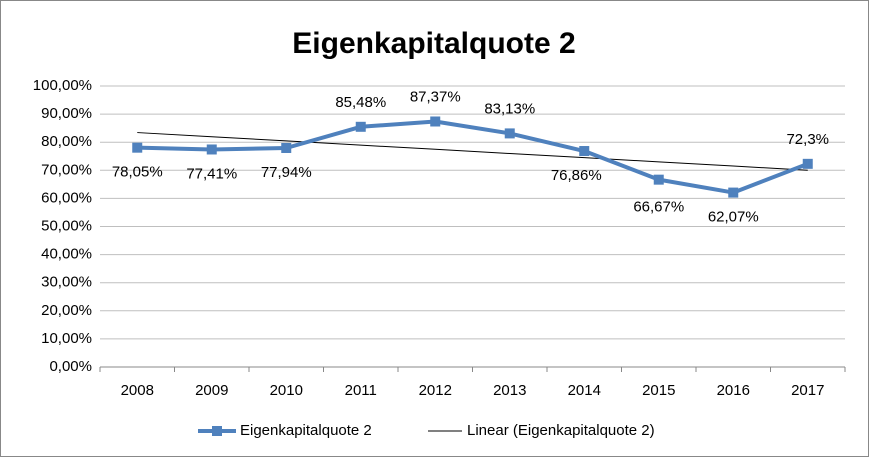  Describe the element at coordinates (66, 254) in the screenshot. I see `y-tick-label: 40,00%` at that location.